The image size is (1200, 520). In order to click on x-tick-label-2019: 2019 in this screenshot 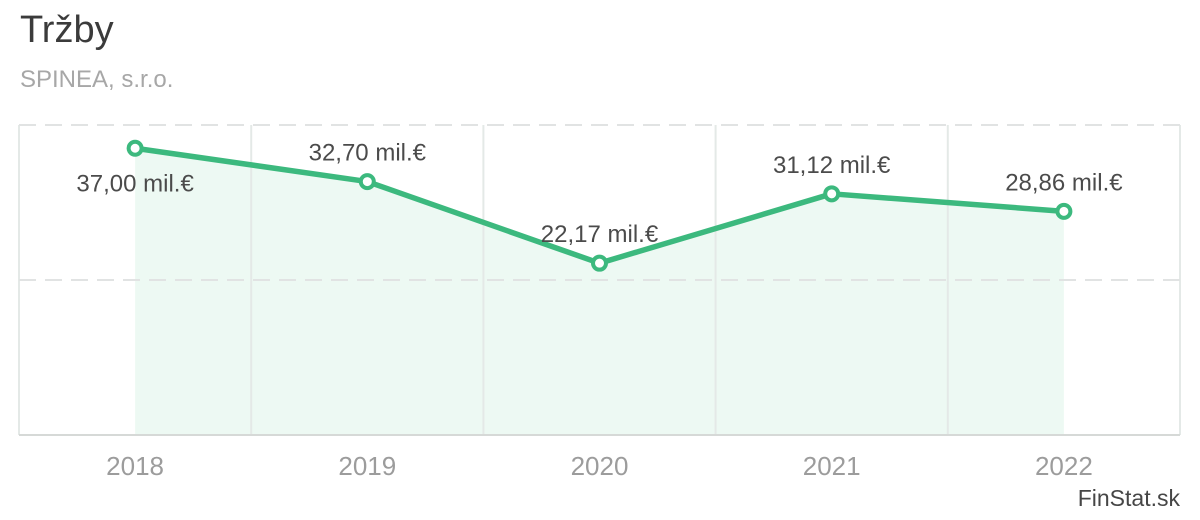, I will do `click(367, 466)`.